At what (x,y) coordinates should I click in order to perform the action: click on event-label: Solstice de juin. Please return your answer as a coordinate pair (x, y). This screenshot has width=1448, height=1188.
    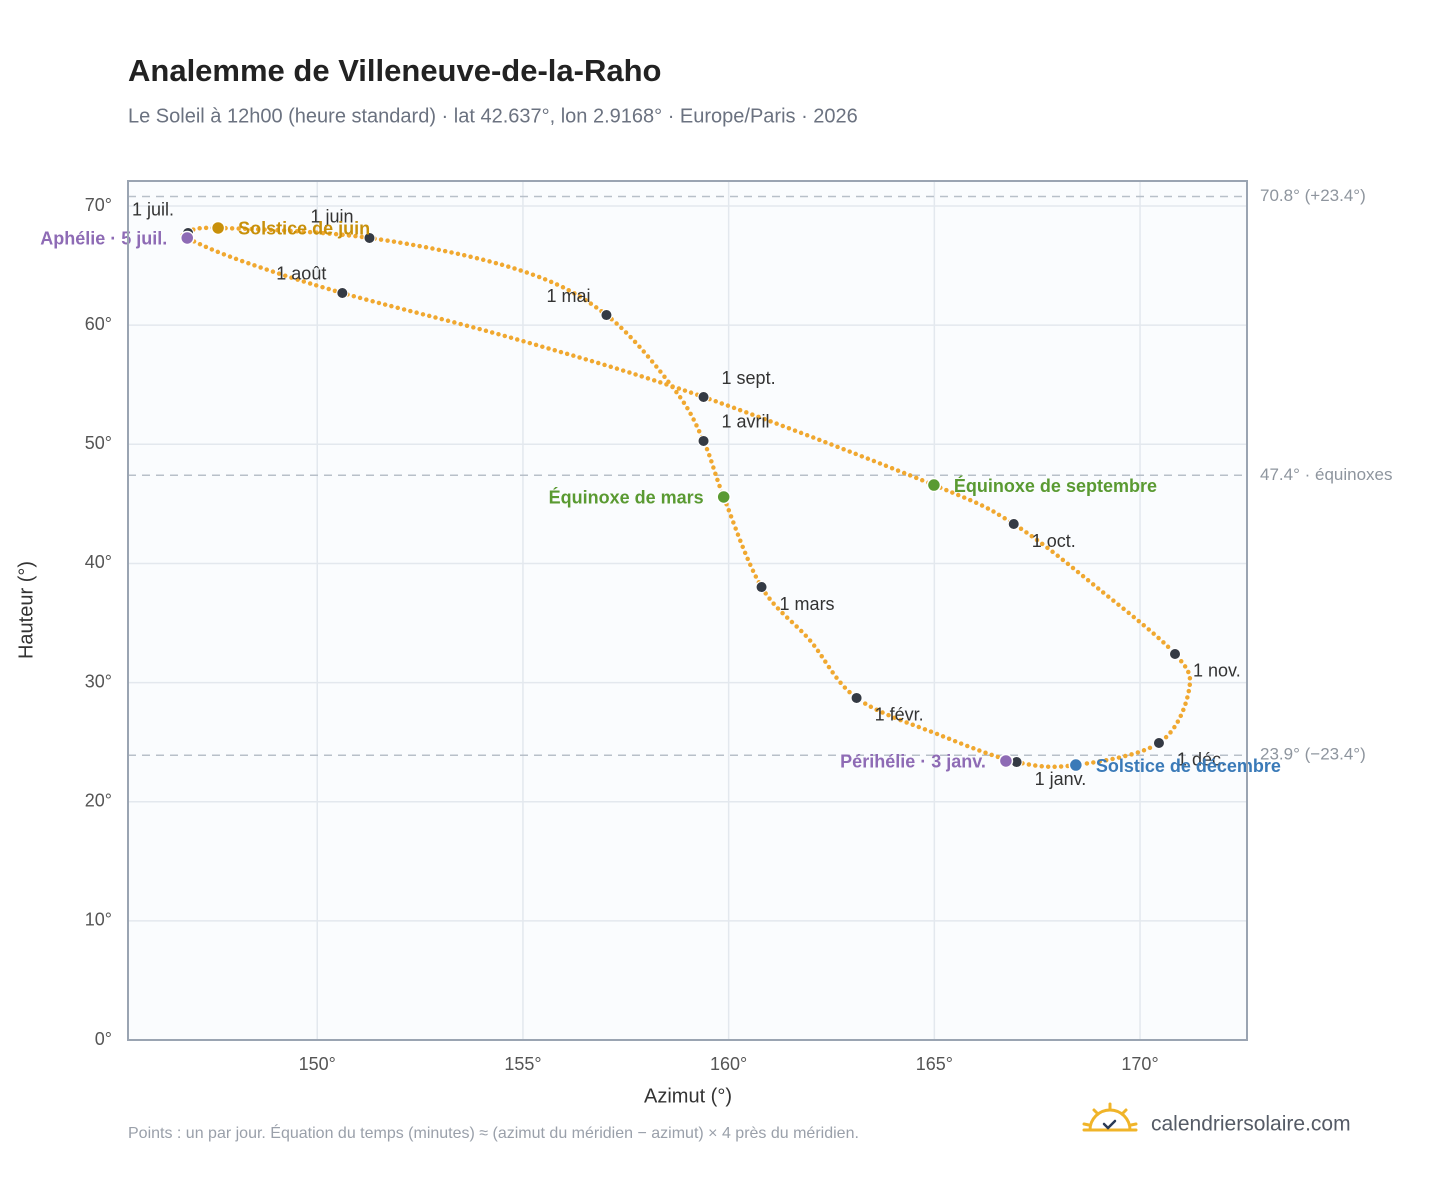
    Looking at the image, I should click on (304, 229).